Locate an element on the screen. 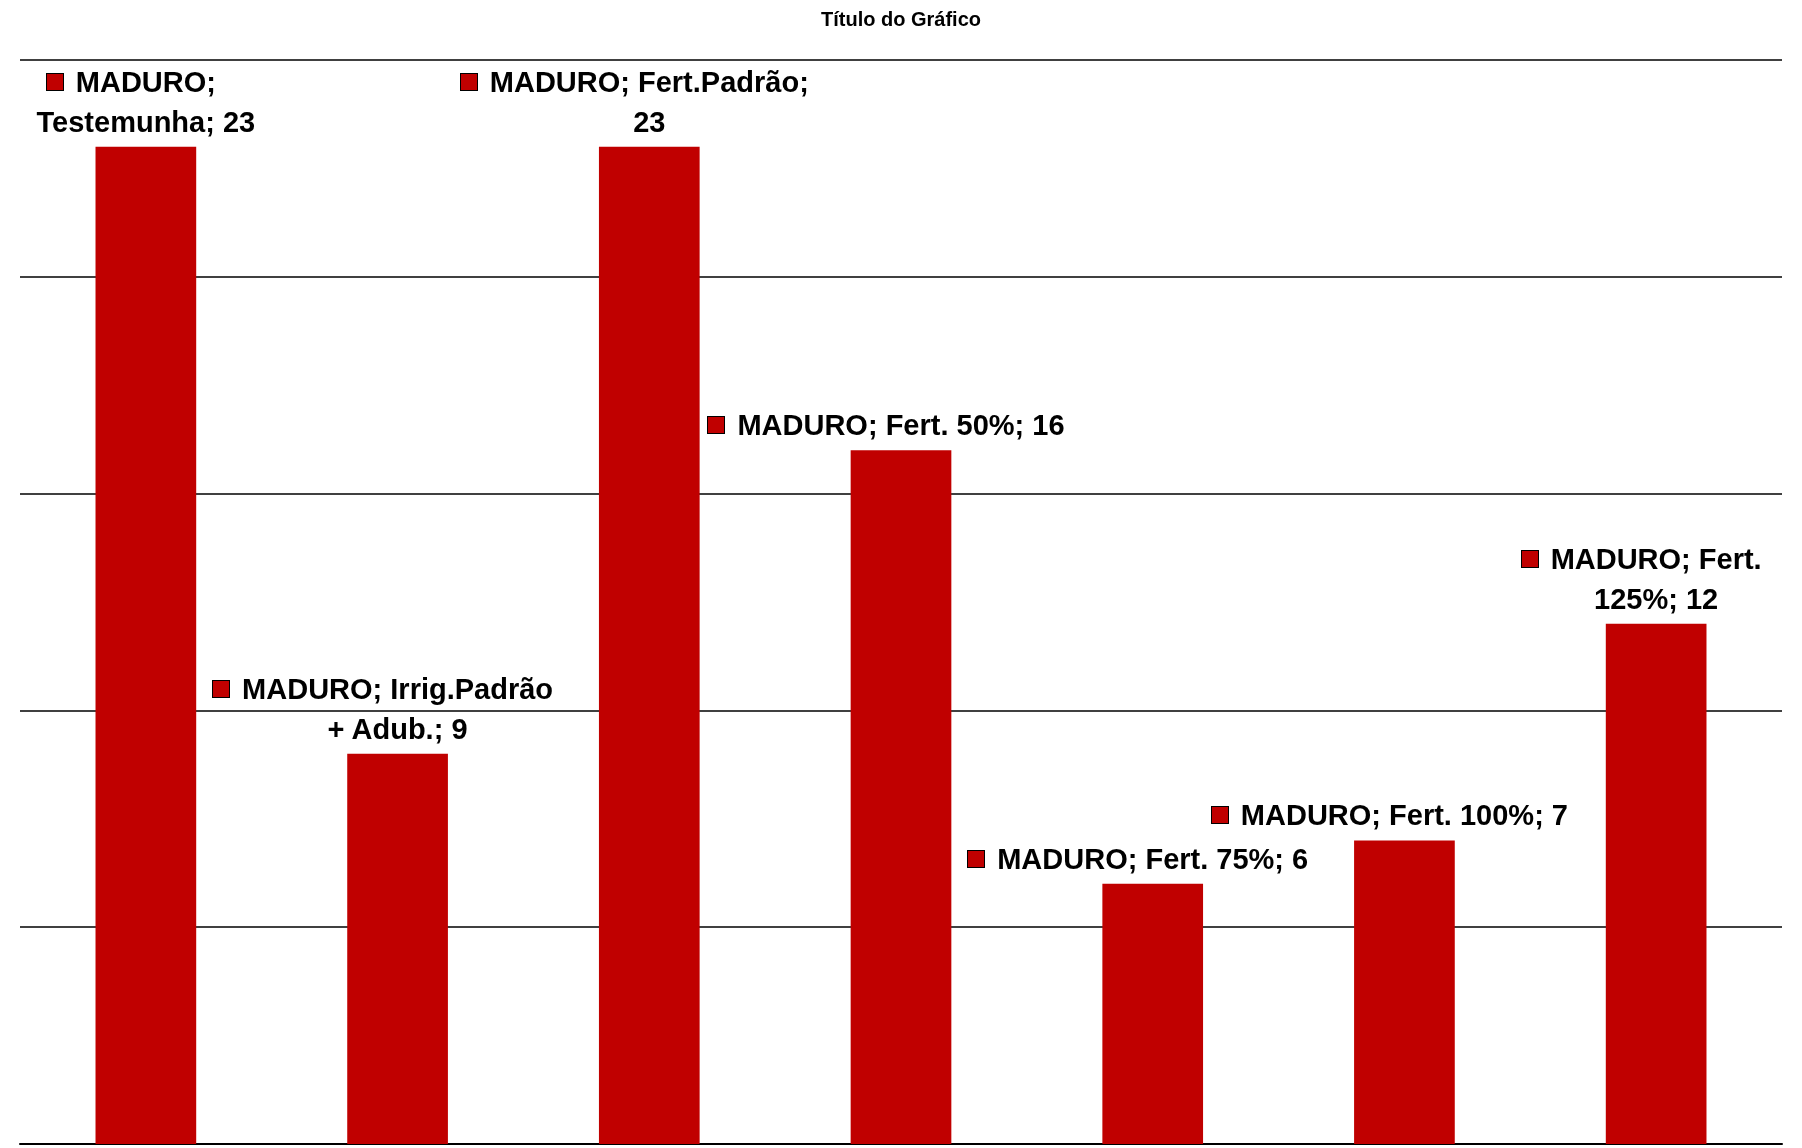  data-label: MADURO; Fert. 50%; 16 is located at coordinates (901, 425).